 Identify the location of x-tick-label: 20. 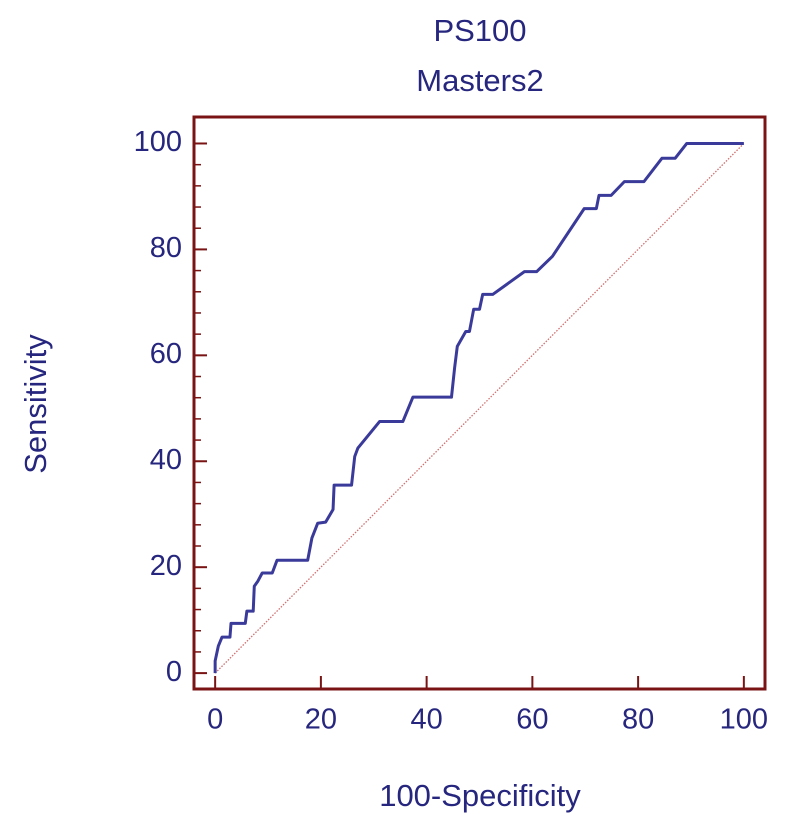
(321, 720).